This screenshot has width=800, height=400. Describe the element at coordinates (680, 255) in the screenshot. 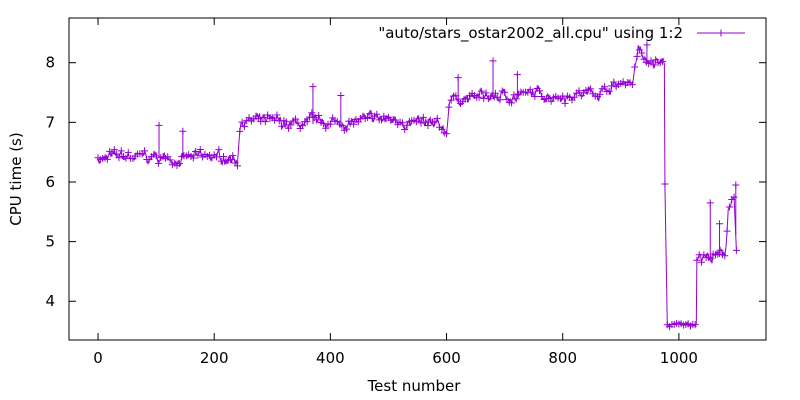

I see `series-line` at that location.